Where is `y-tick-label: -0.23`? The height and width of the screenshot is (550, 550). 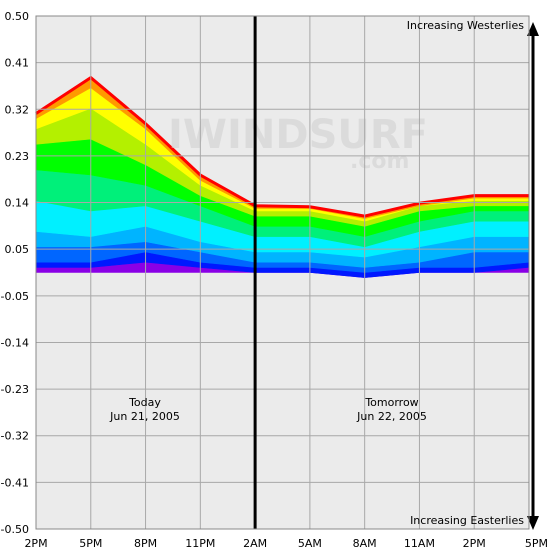 y-tick-label: -0.23 is located at coordinates (15, 389).